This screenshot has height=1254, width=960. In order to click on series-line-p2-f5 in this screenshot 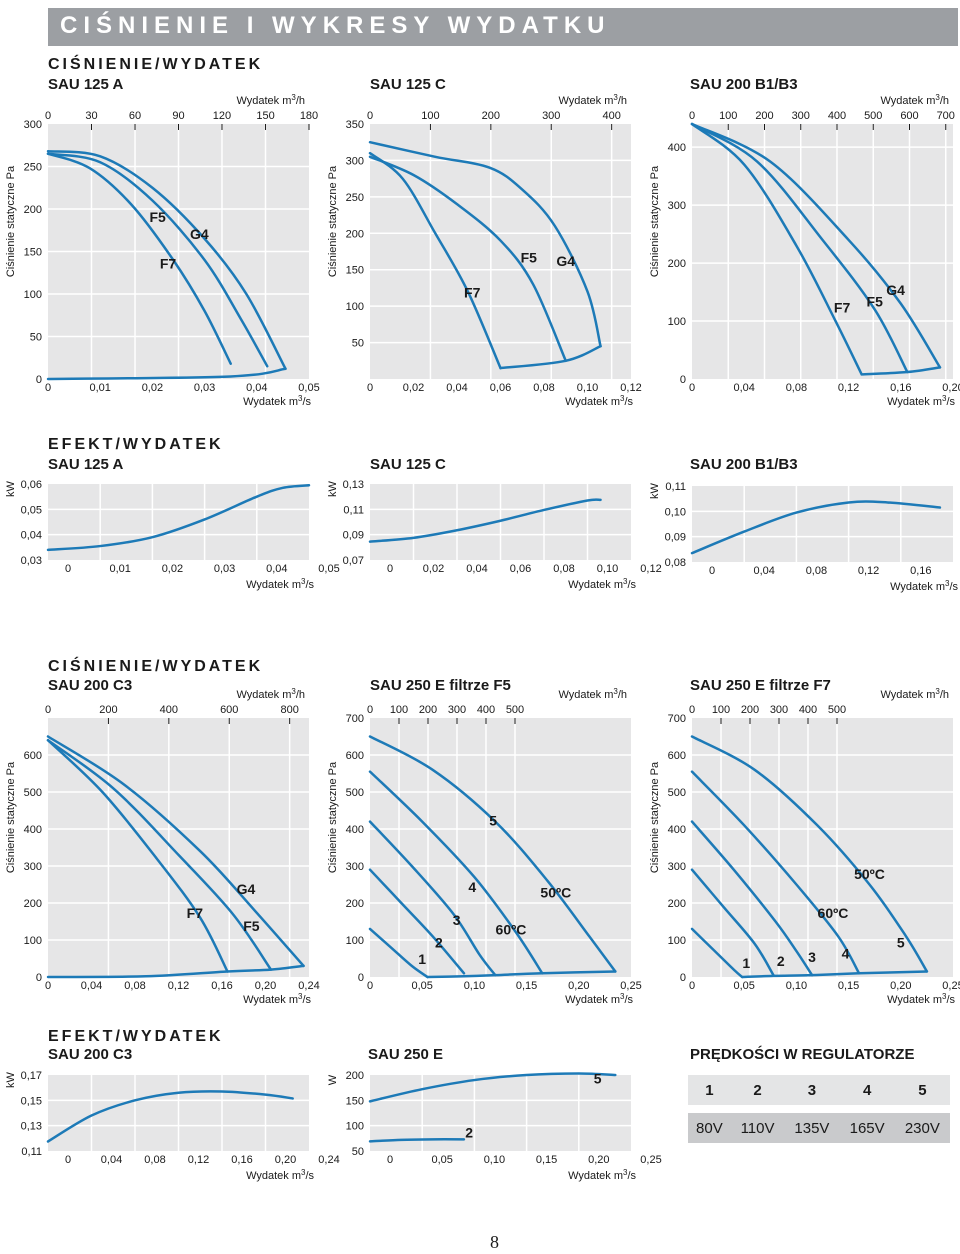, I will do `click(467, 259)`.